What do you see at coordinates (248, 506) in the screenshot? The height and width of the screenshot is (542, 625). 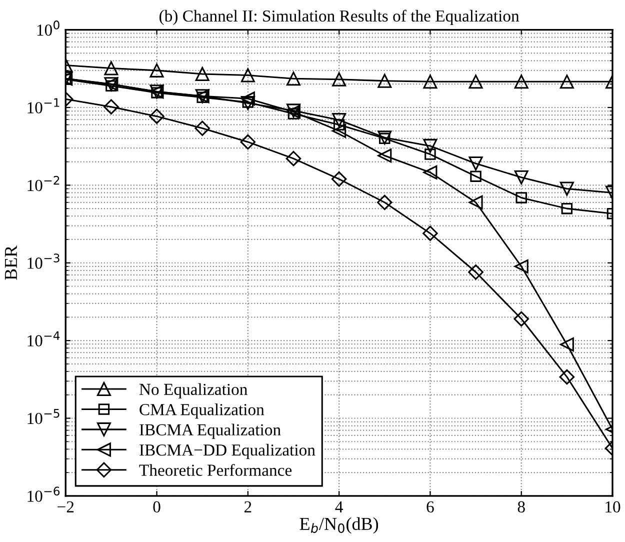 I see `x-tick-label: 2` at bounding box center [248, 506].